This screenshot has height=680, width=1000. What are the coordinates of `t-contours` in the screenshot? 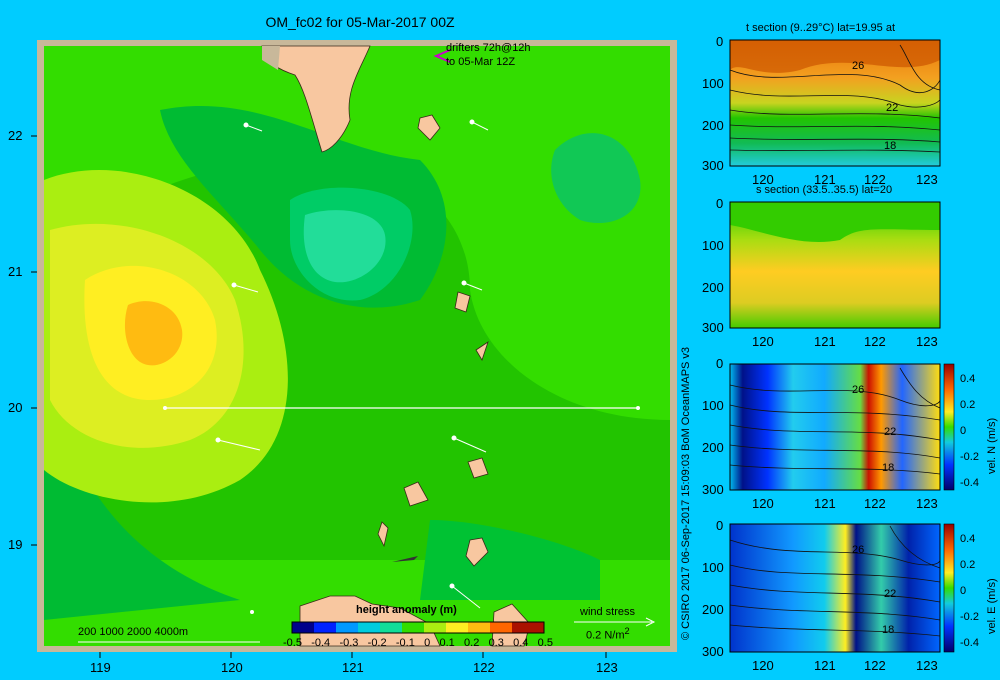 It's located at (835, 98).